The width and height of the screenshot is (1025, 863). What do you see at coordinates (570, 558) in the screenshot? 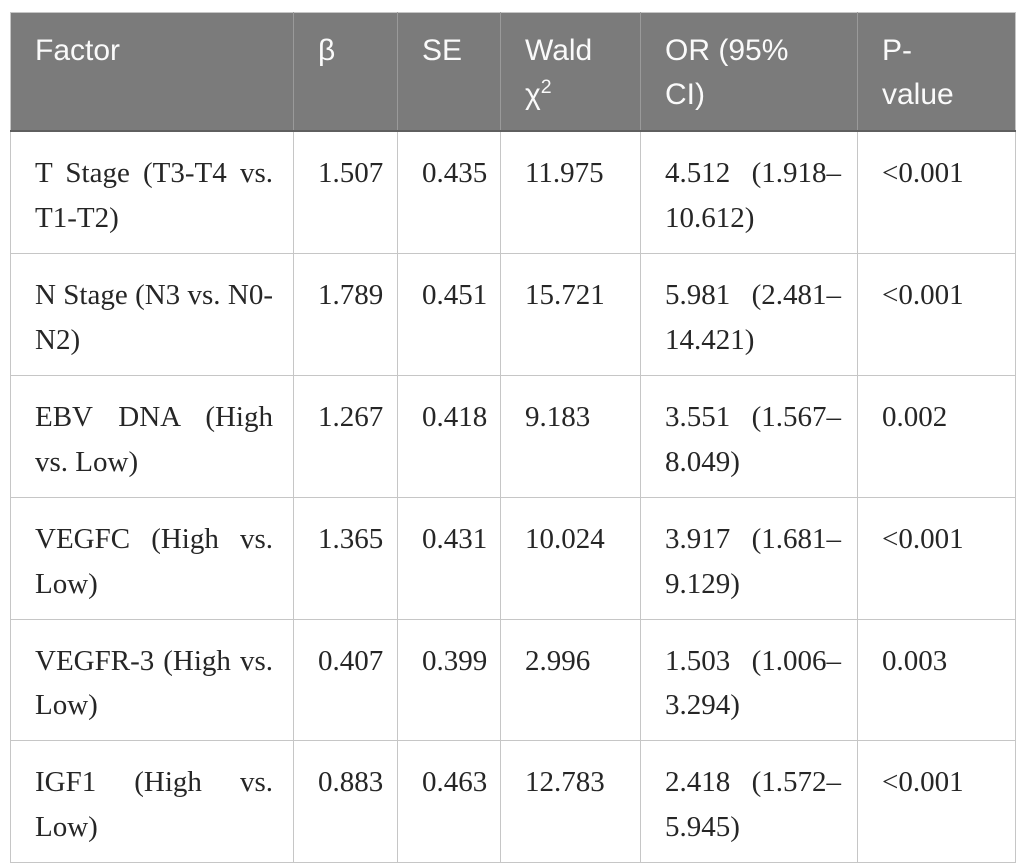
I see `cell-wald: 10.024` at bounding box center [570, 558].